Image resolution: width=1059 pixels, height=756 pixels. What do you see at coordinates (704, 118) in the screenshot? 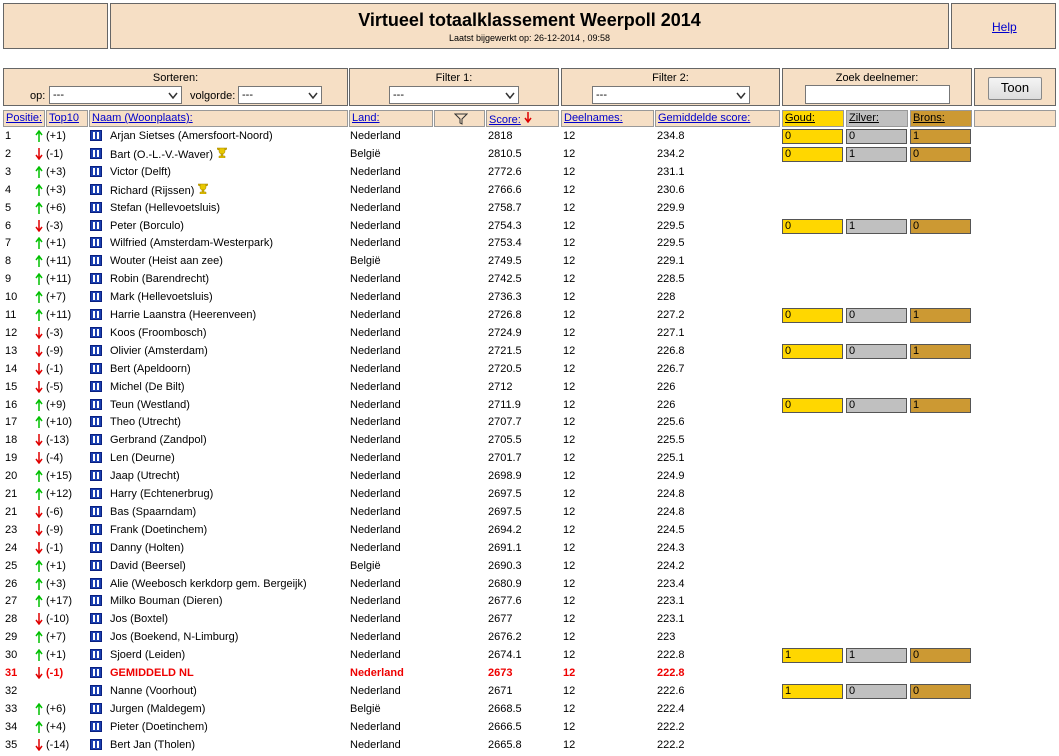
I see `col-header: Gemiddelde score:` at bounding box center [704, 118].